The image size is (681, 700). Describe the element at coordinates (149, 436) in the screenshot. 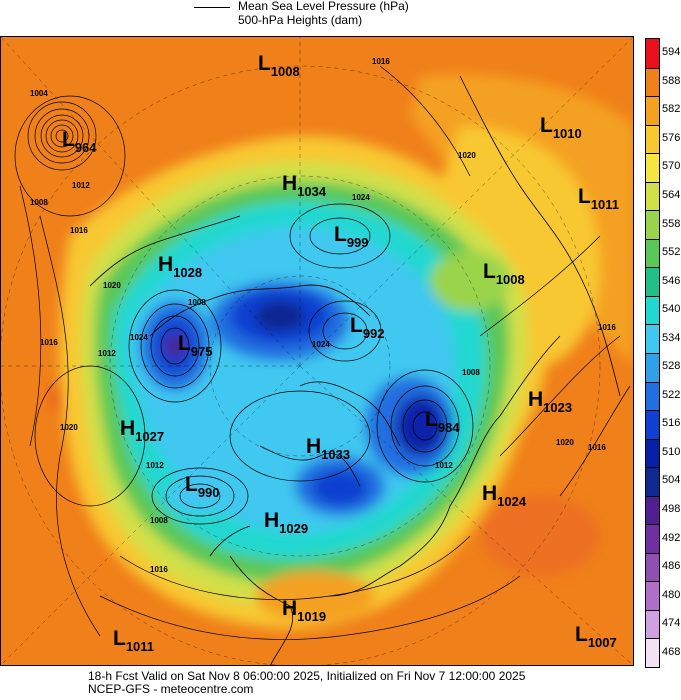

I see `system-pressure-value: 1027` at that location.